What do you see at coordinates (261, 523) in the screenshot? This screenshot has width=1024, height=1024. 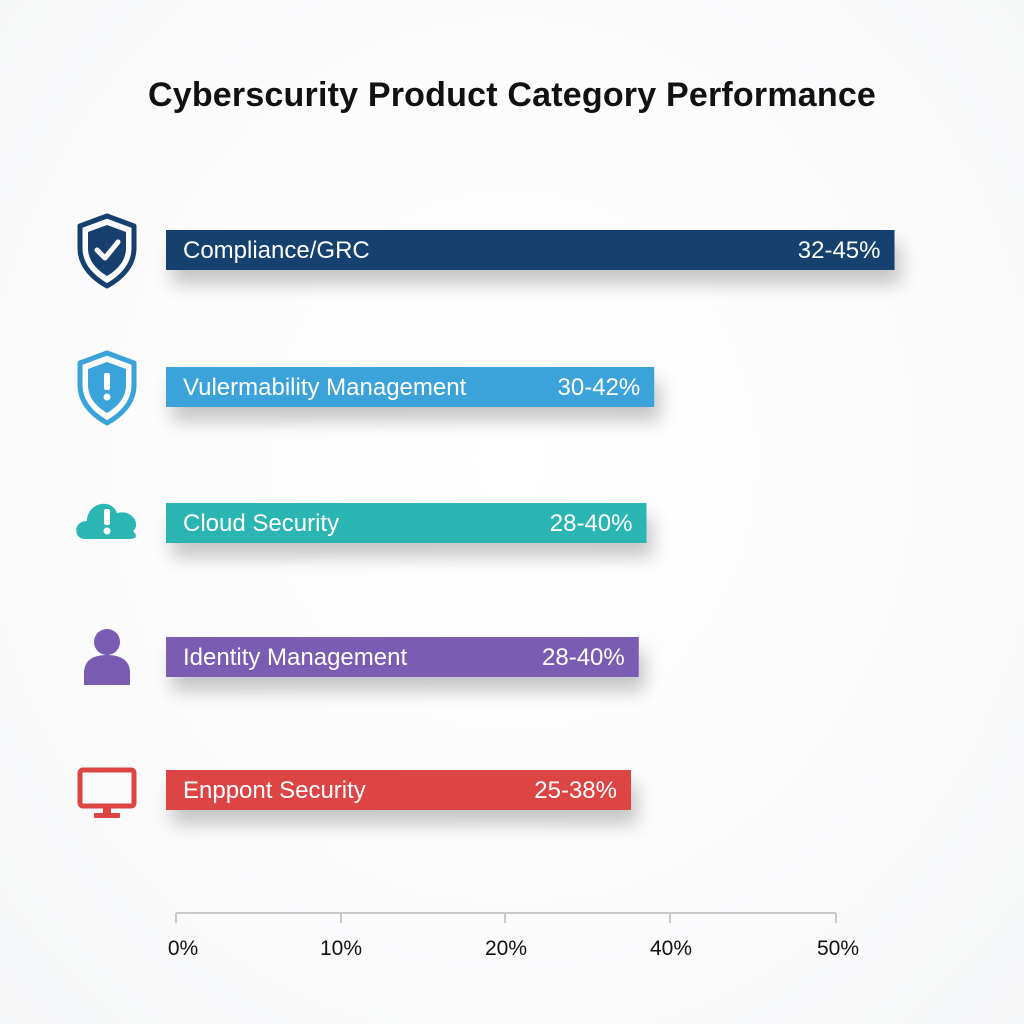 I see `bar-category-label: Cloud Security` at bounding box center [261, 523].